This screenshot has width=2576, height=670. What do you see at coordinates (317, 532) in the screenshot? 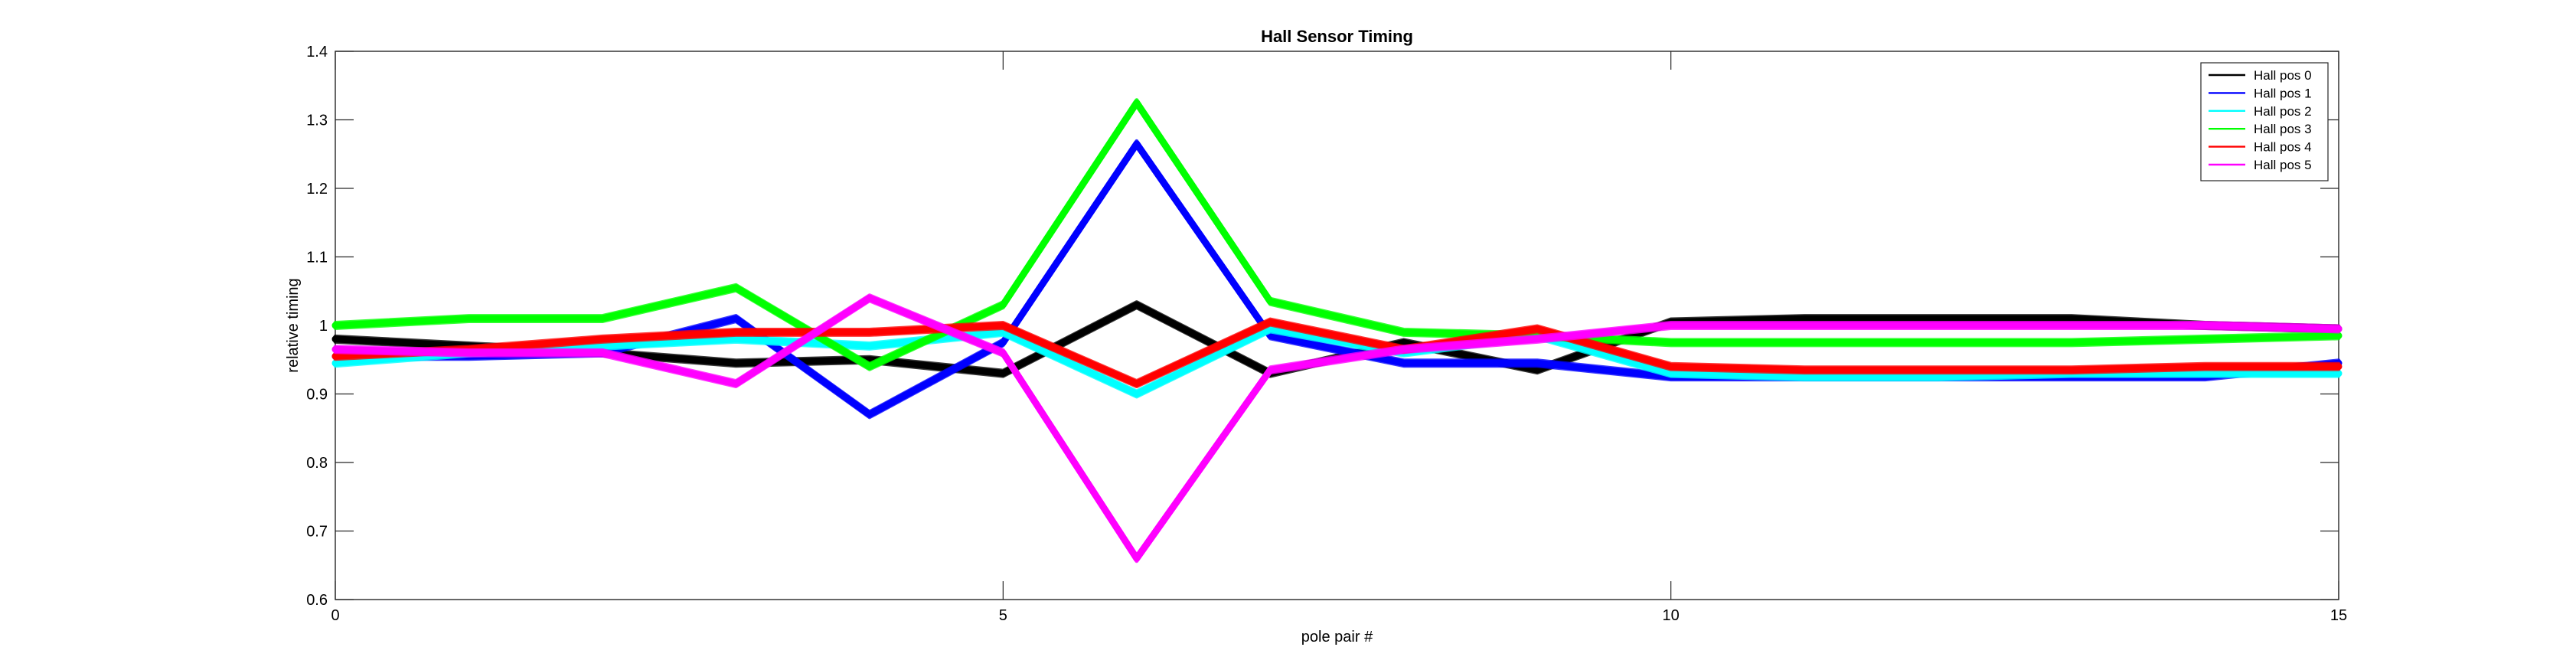
I see `y-tick-label-0.7: 0.7` at bounding box center [317, 532].